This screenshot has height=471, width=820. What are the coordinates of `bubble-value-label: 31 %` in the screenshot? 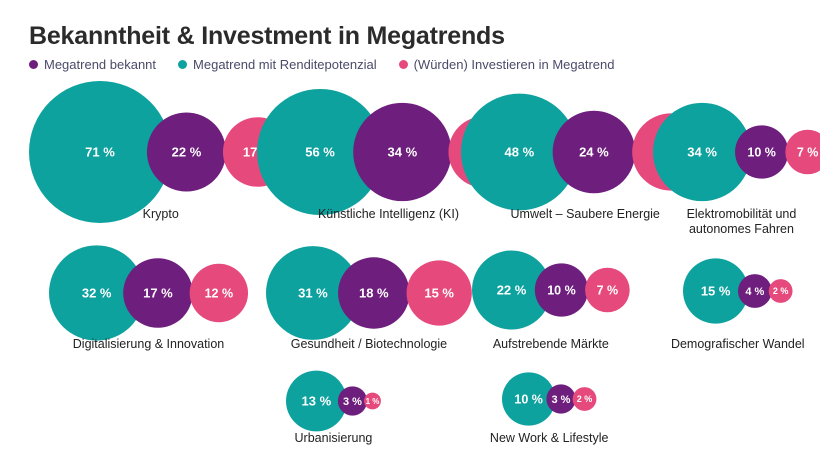 It's located at (313, 293).